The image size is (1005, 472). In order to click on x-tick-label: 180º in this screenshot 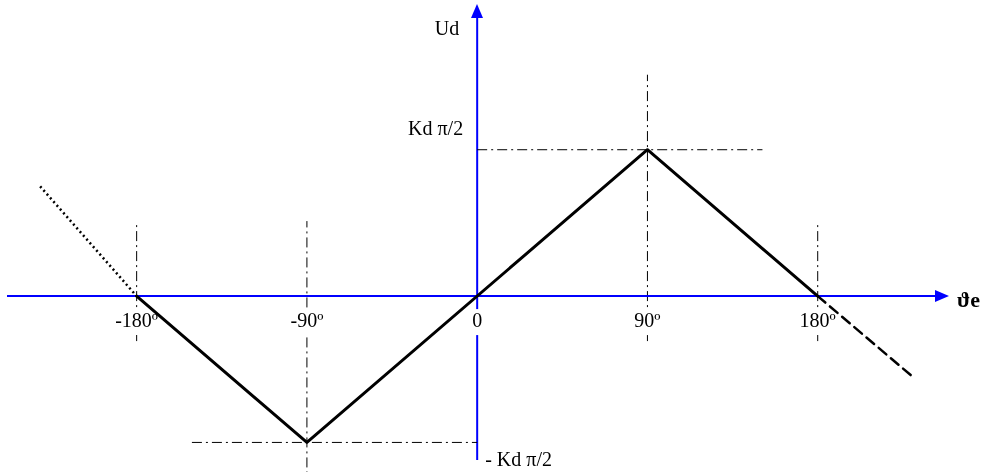, I will do `click(817, 320)`.